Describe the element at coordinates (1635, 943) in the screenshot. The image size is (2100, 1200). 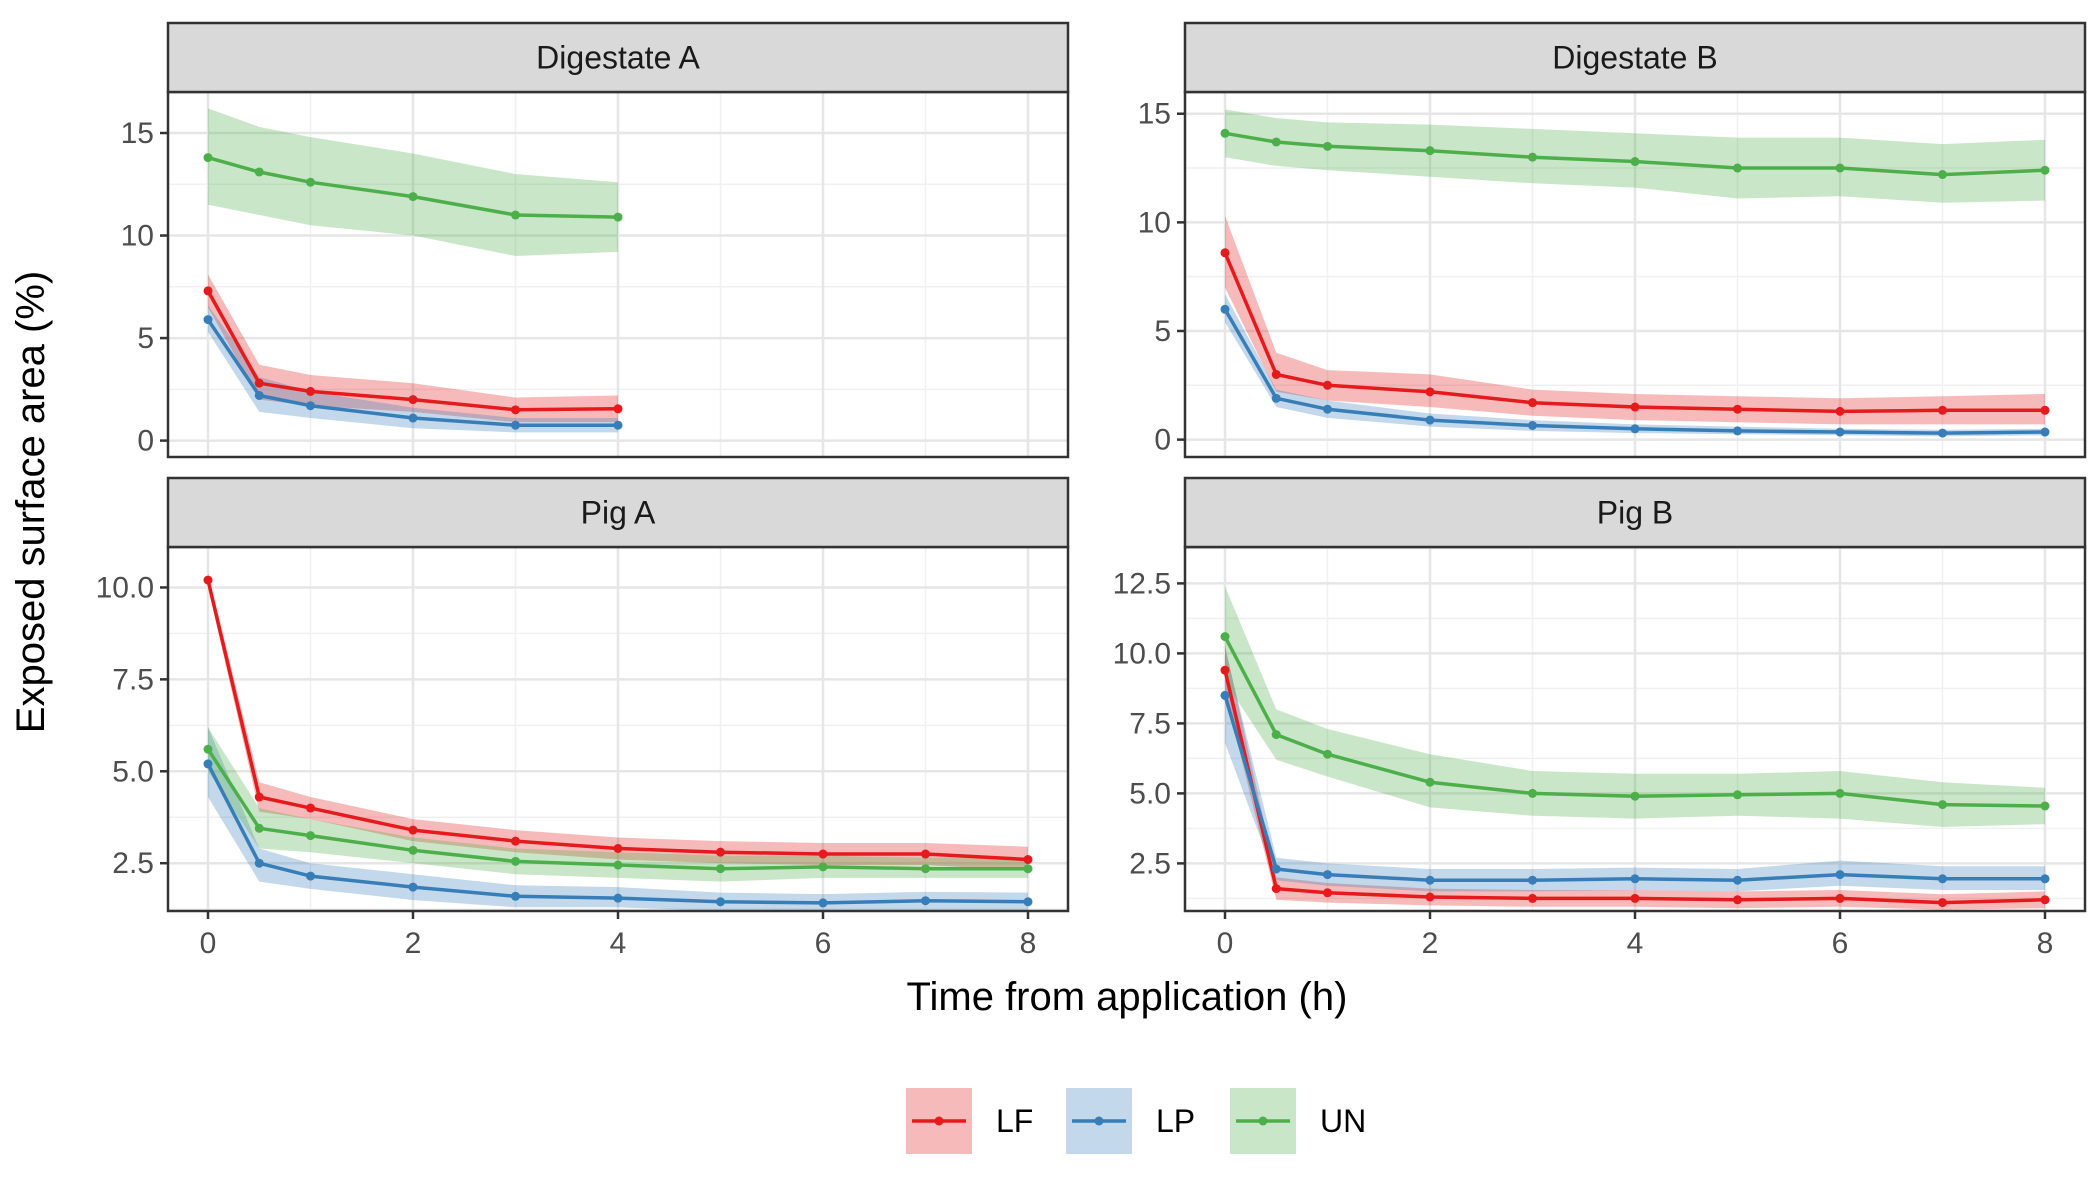
I see `x-tick-label: 4` at that location.